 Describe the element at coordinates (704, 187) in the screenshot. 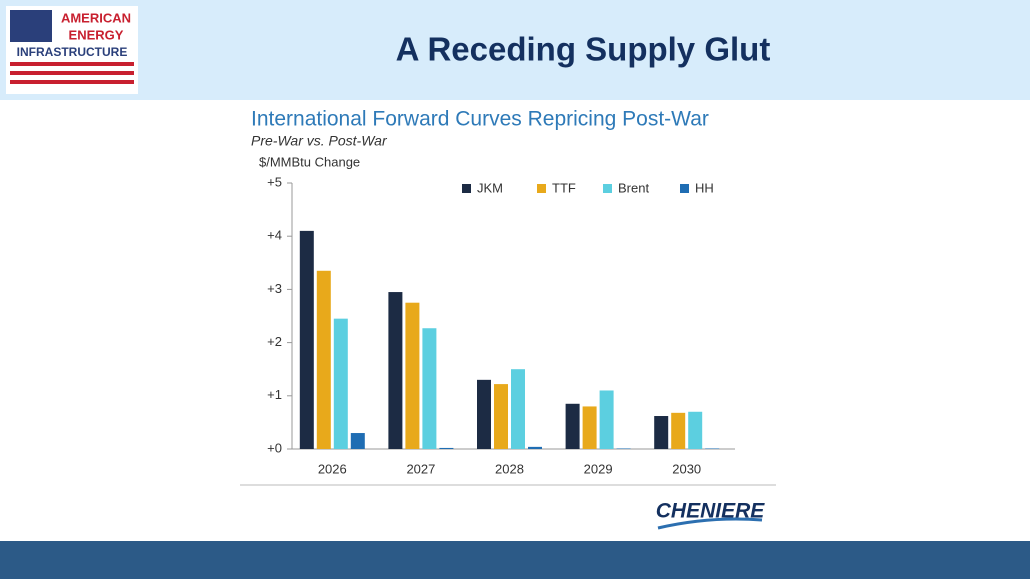

I see `legend-label: HH` at that location.